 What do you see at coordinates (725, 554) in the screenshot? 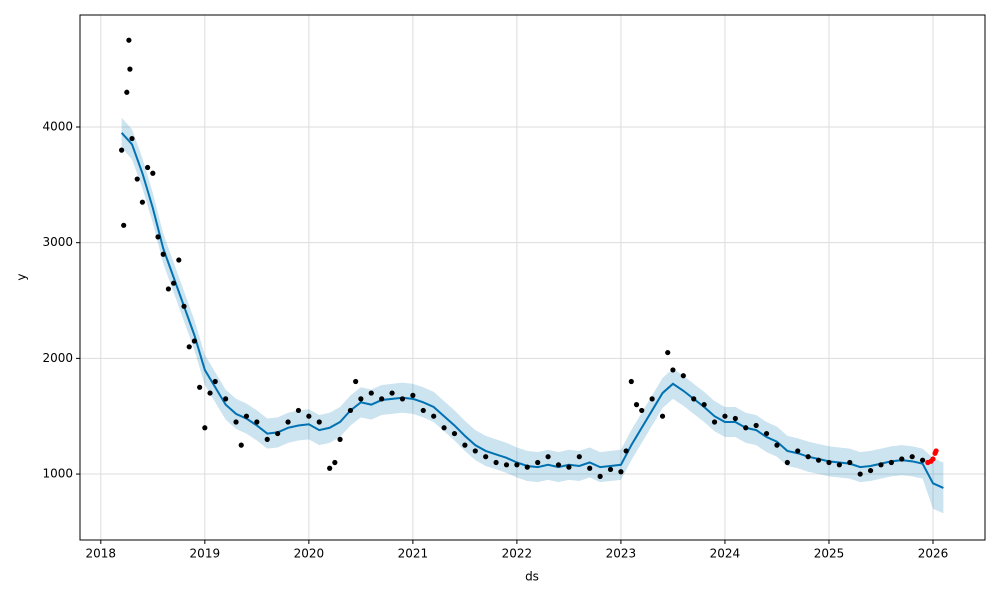
I see `x-tick-label: 2024` at bounding box center [725, 554].